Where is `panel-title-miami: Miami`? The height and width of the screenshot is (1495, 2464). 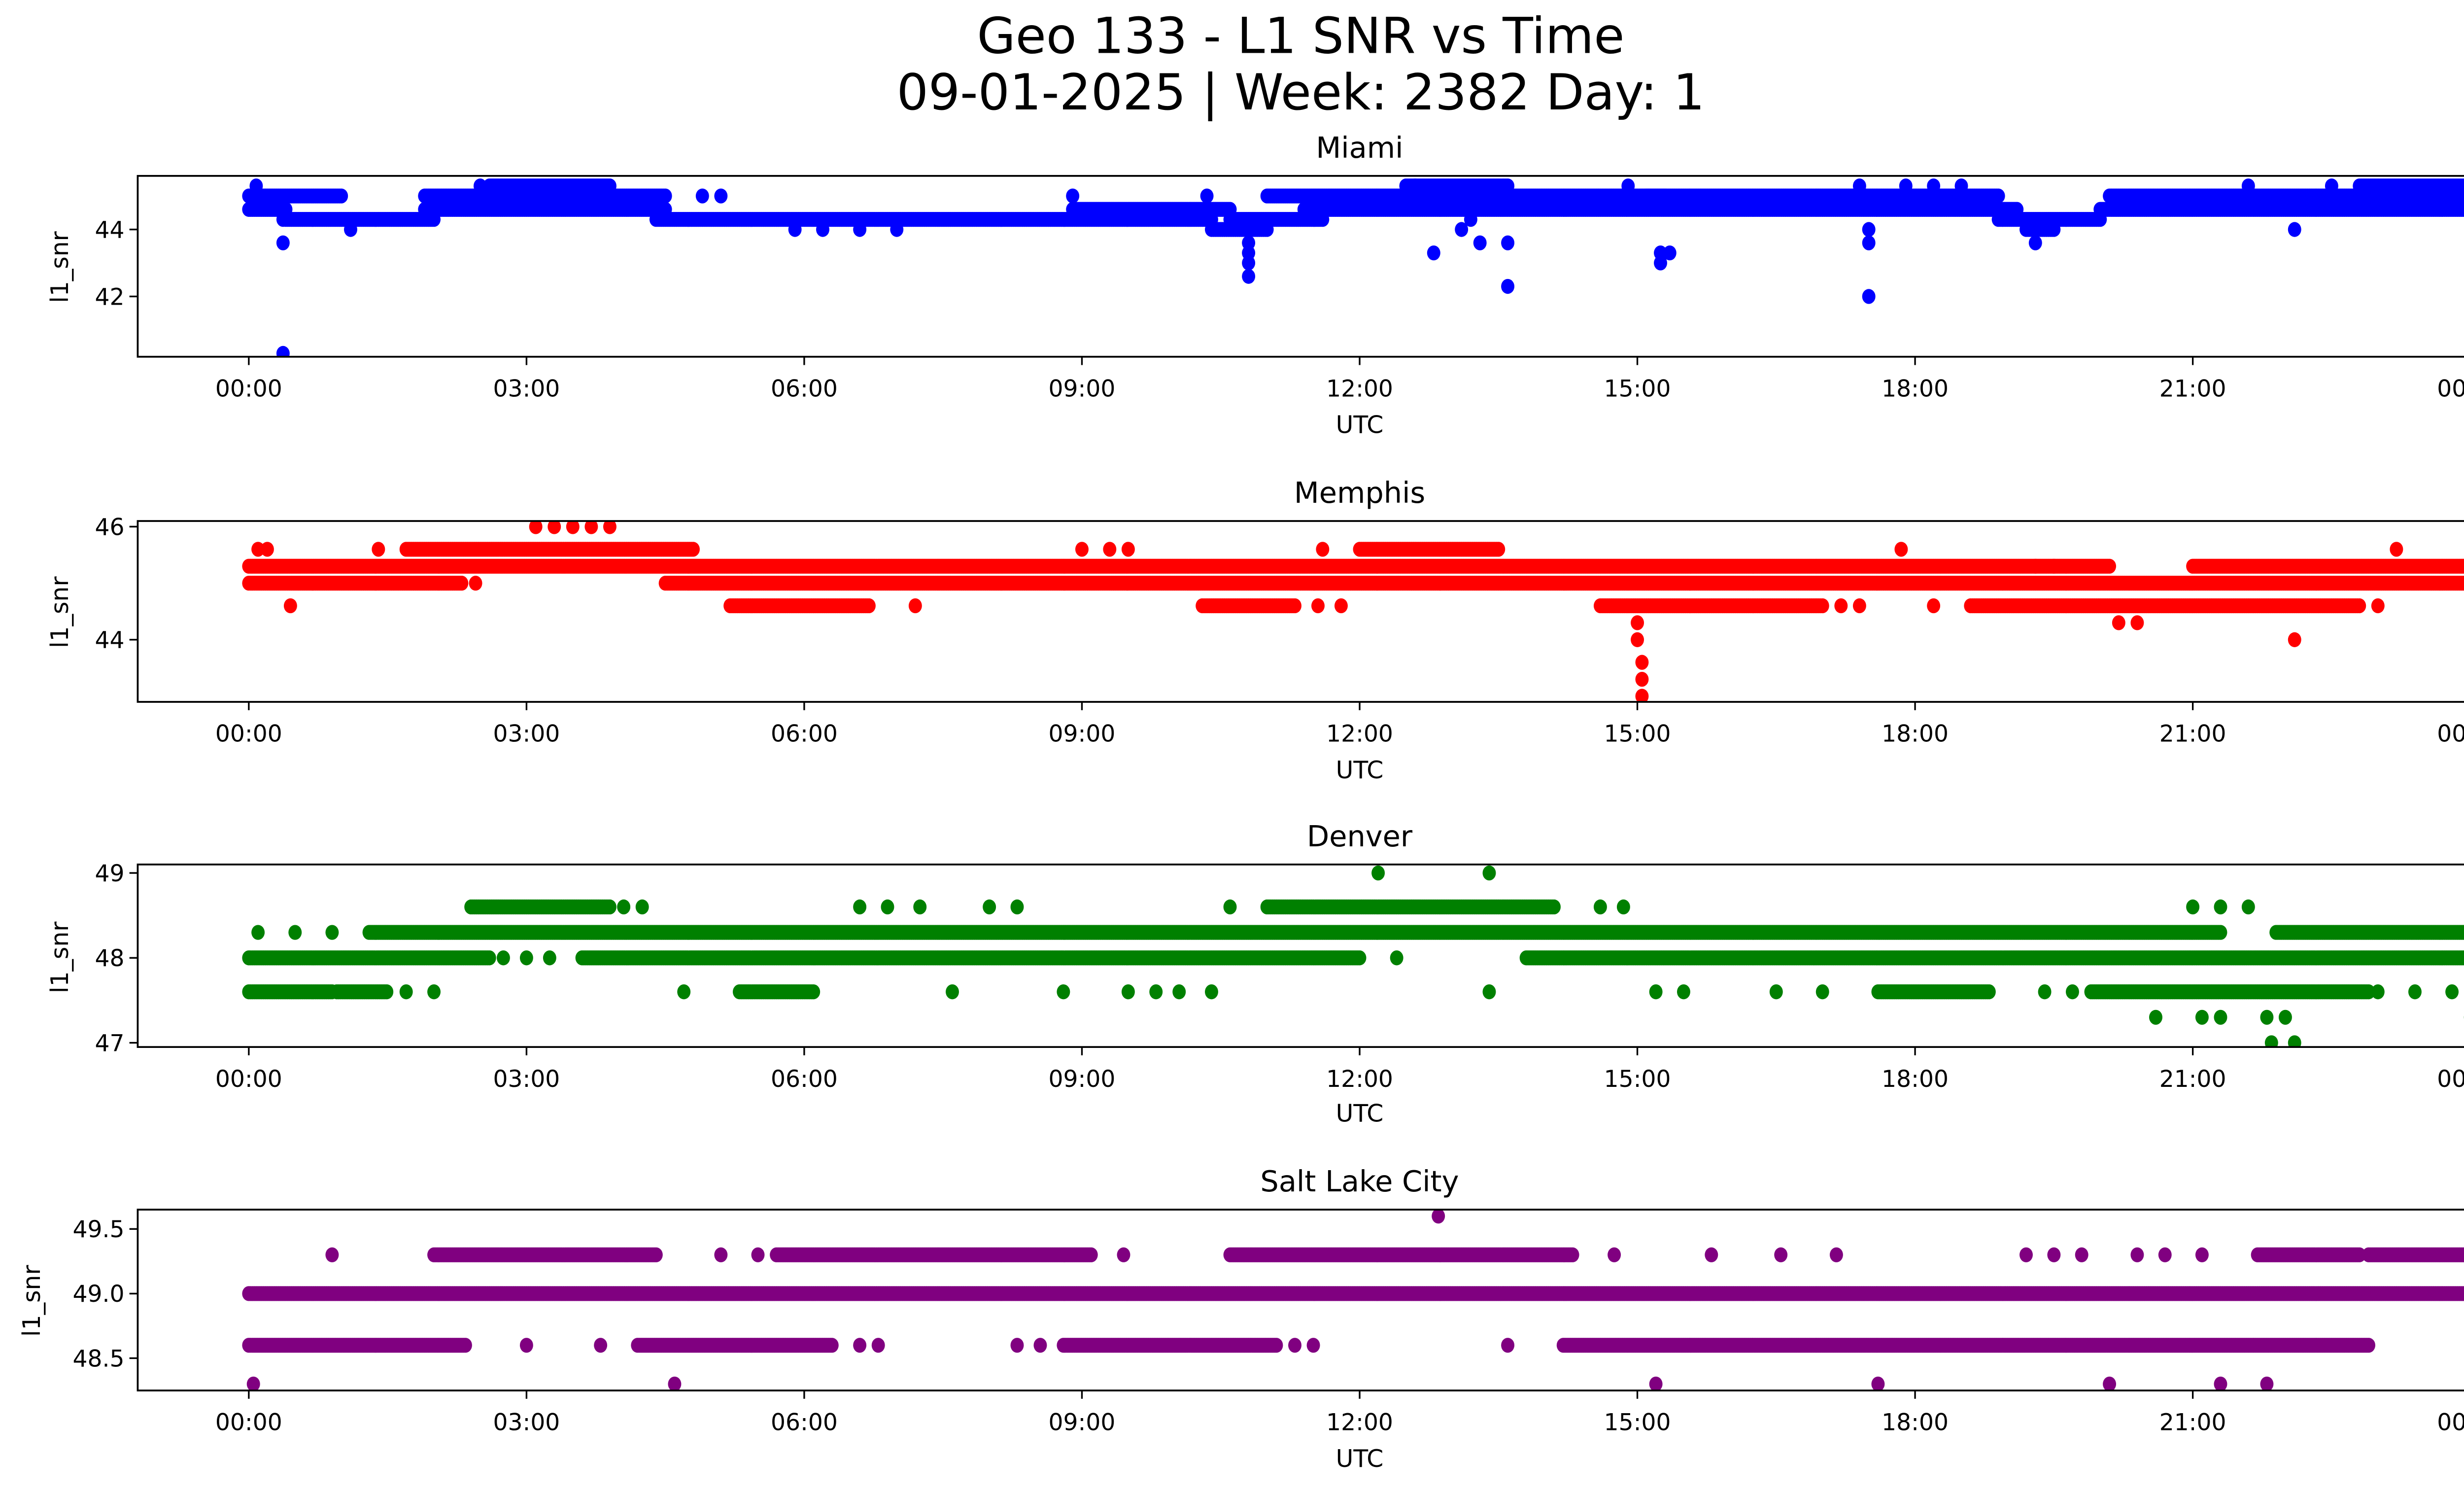 panel-title-miami: Miami is located at coordinates (1359, 149).